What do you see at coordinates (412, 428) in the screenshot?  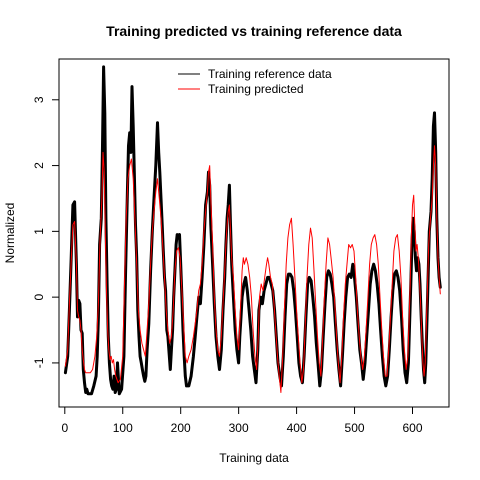 I see `x-tick-label: 600` at bounding box center [412, 428].